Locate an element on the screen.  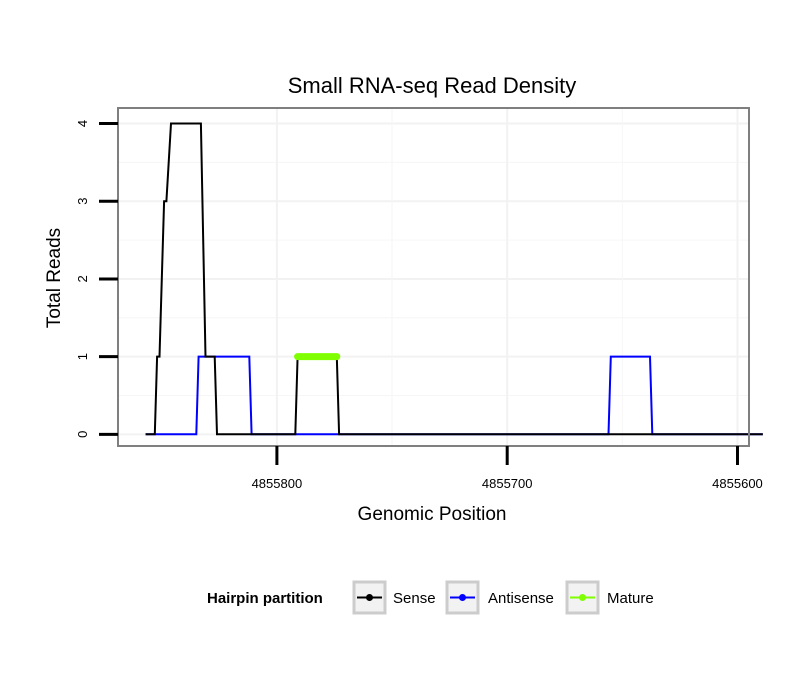
legend-label: Antisense is located at coordinates (521, 598).